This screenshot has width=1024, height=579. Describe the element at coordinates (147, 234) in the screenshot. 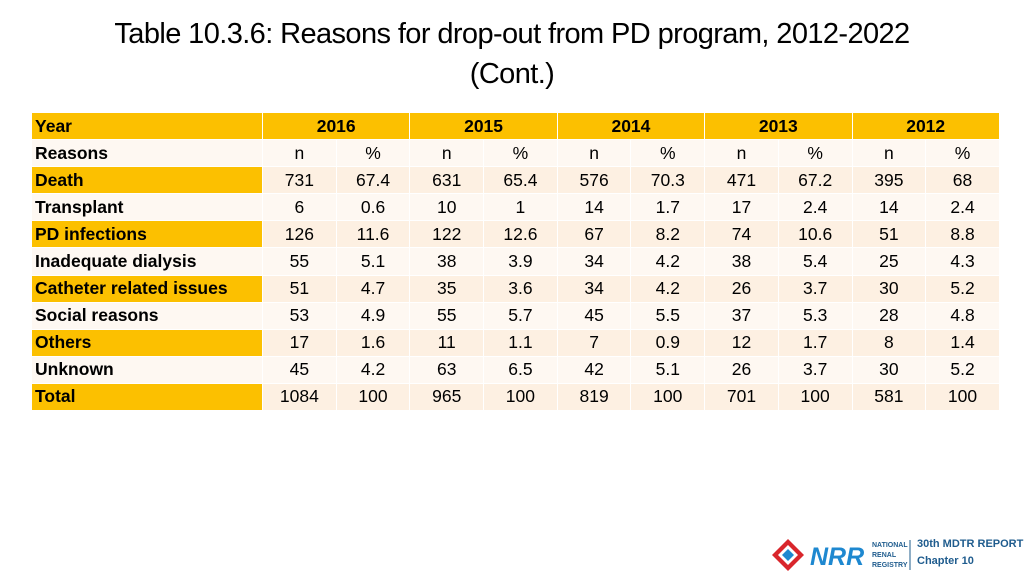

I see `row-label: PD infections` at that location.